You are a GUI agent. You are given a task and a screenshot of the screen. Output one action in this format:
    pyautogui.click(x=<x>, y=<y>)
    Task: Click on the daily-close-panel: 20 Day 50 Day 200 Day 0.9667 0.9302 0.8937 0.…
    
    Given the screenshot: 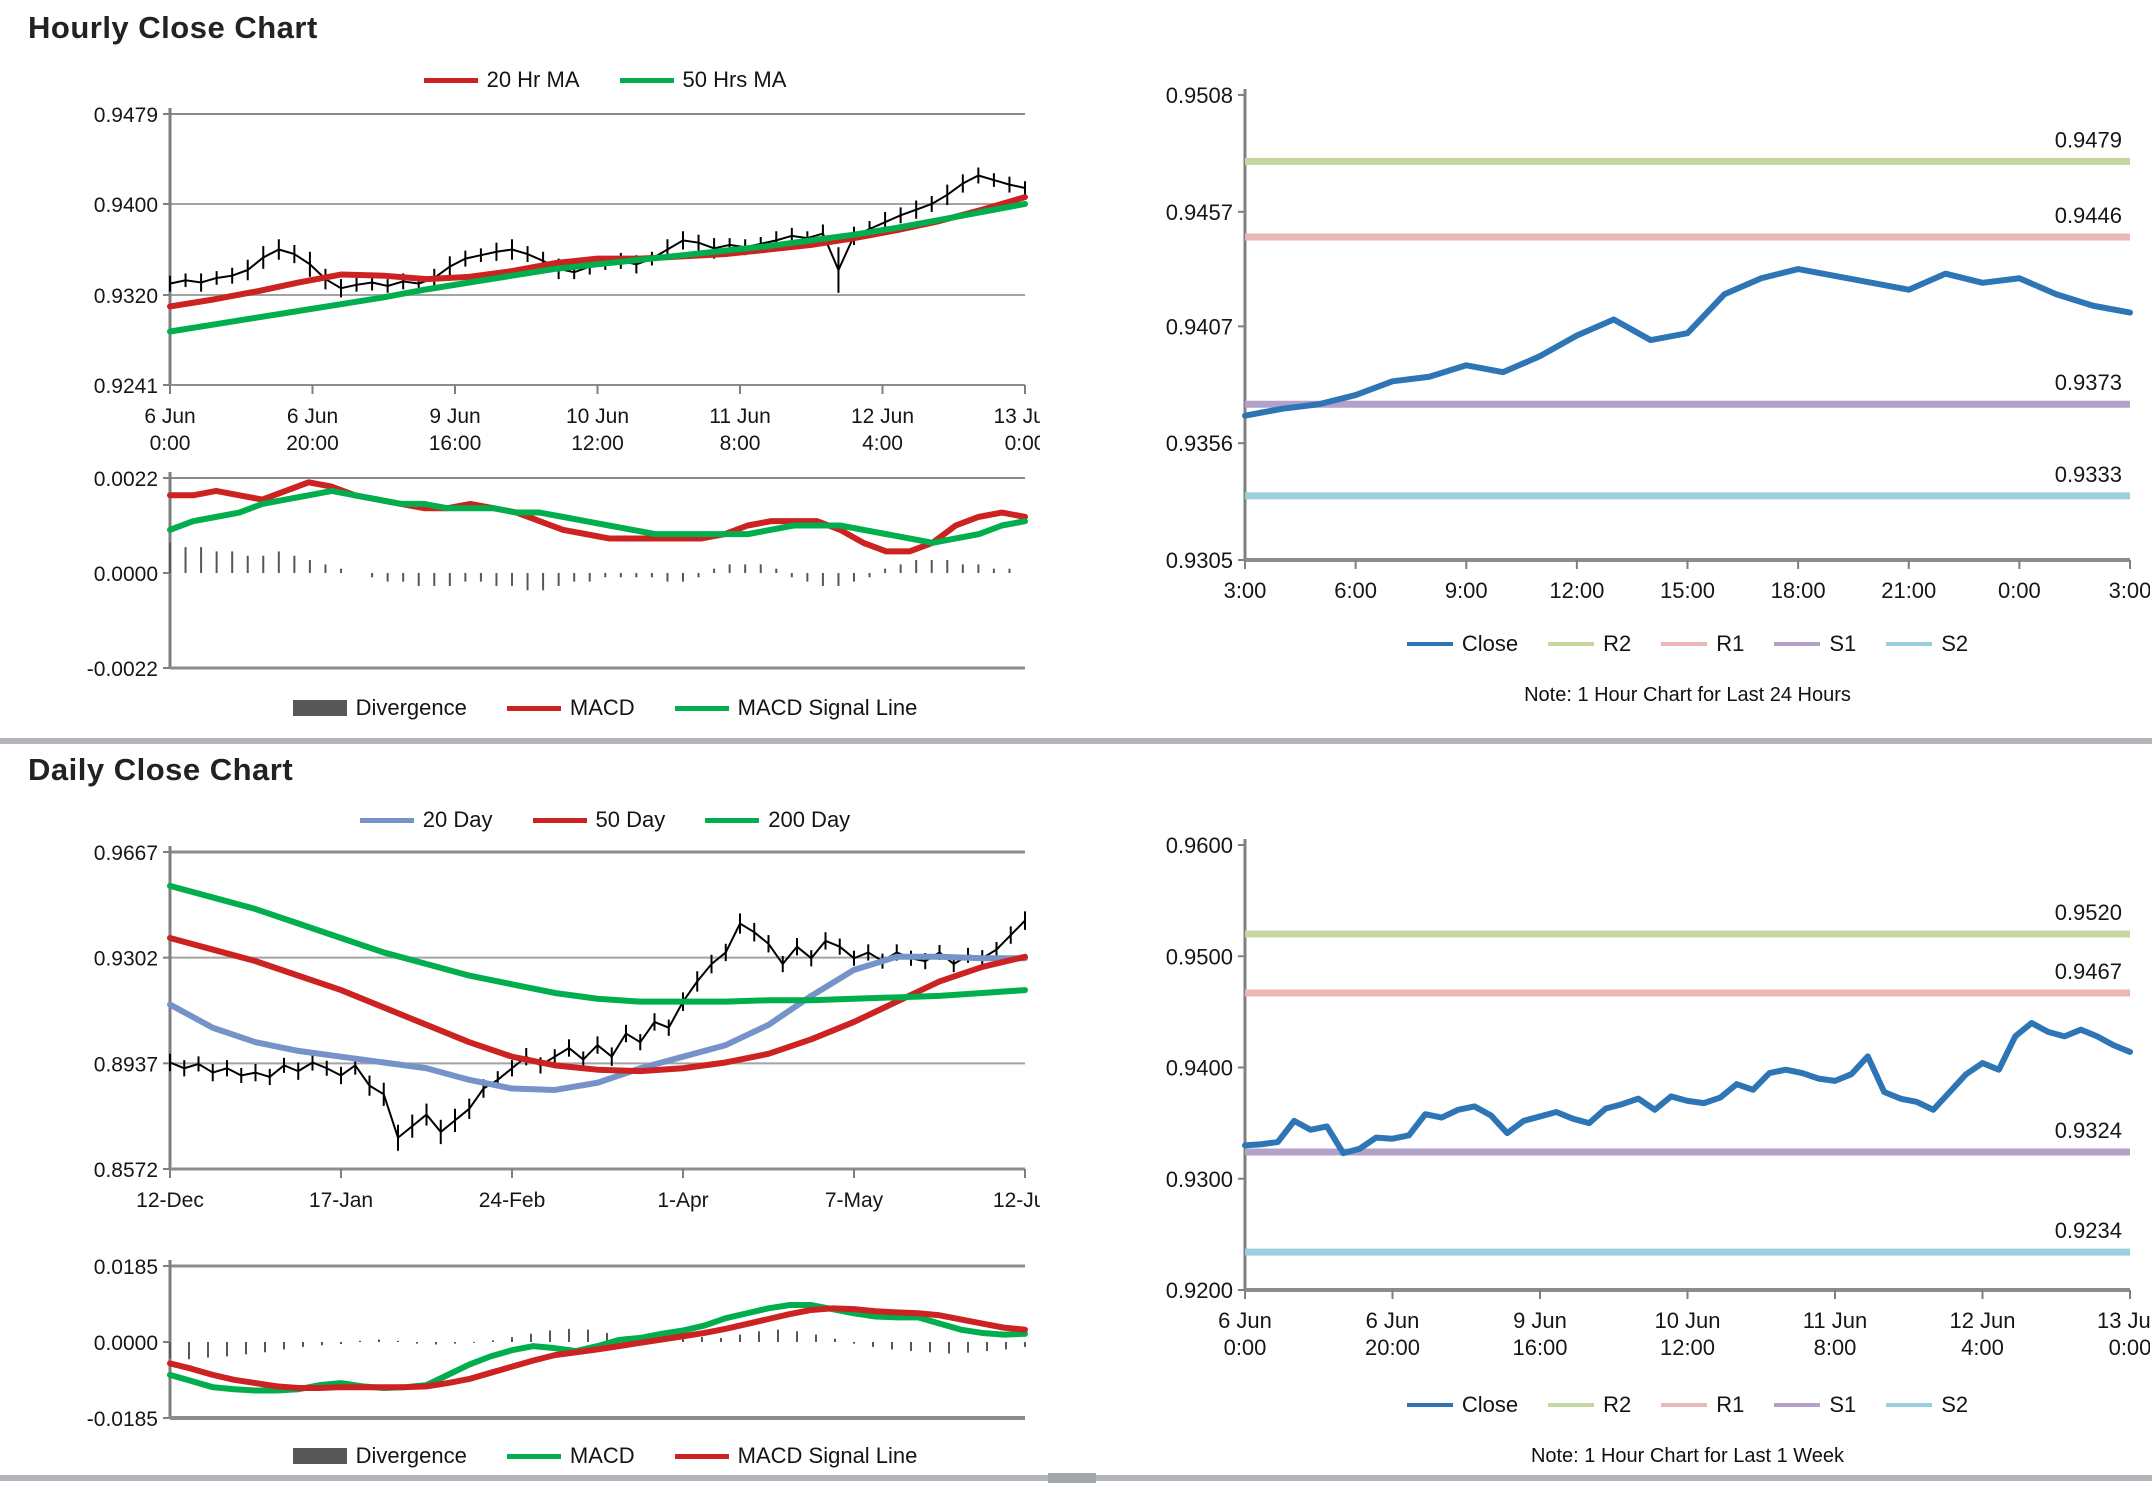 What is the action you would take?
    pyautogui.click(x=530, y=1017)
    